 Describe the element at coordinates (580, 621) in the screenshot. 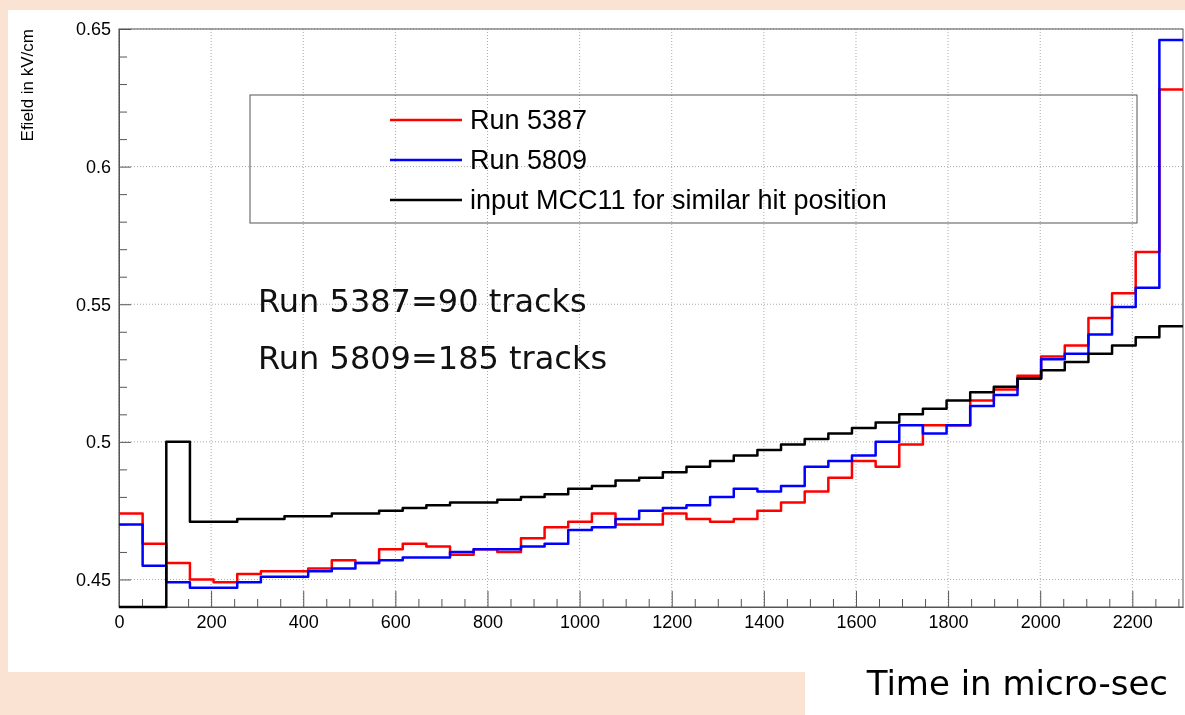

I see `x-tick-label: 1000` at that location.